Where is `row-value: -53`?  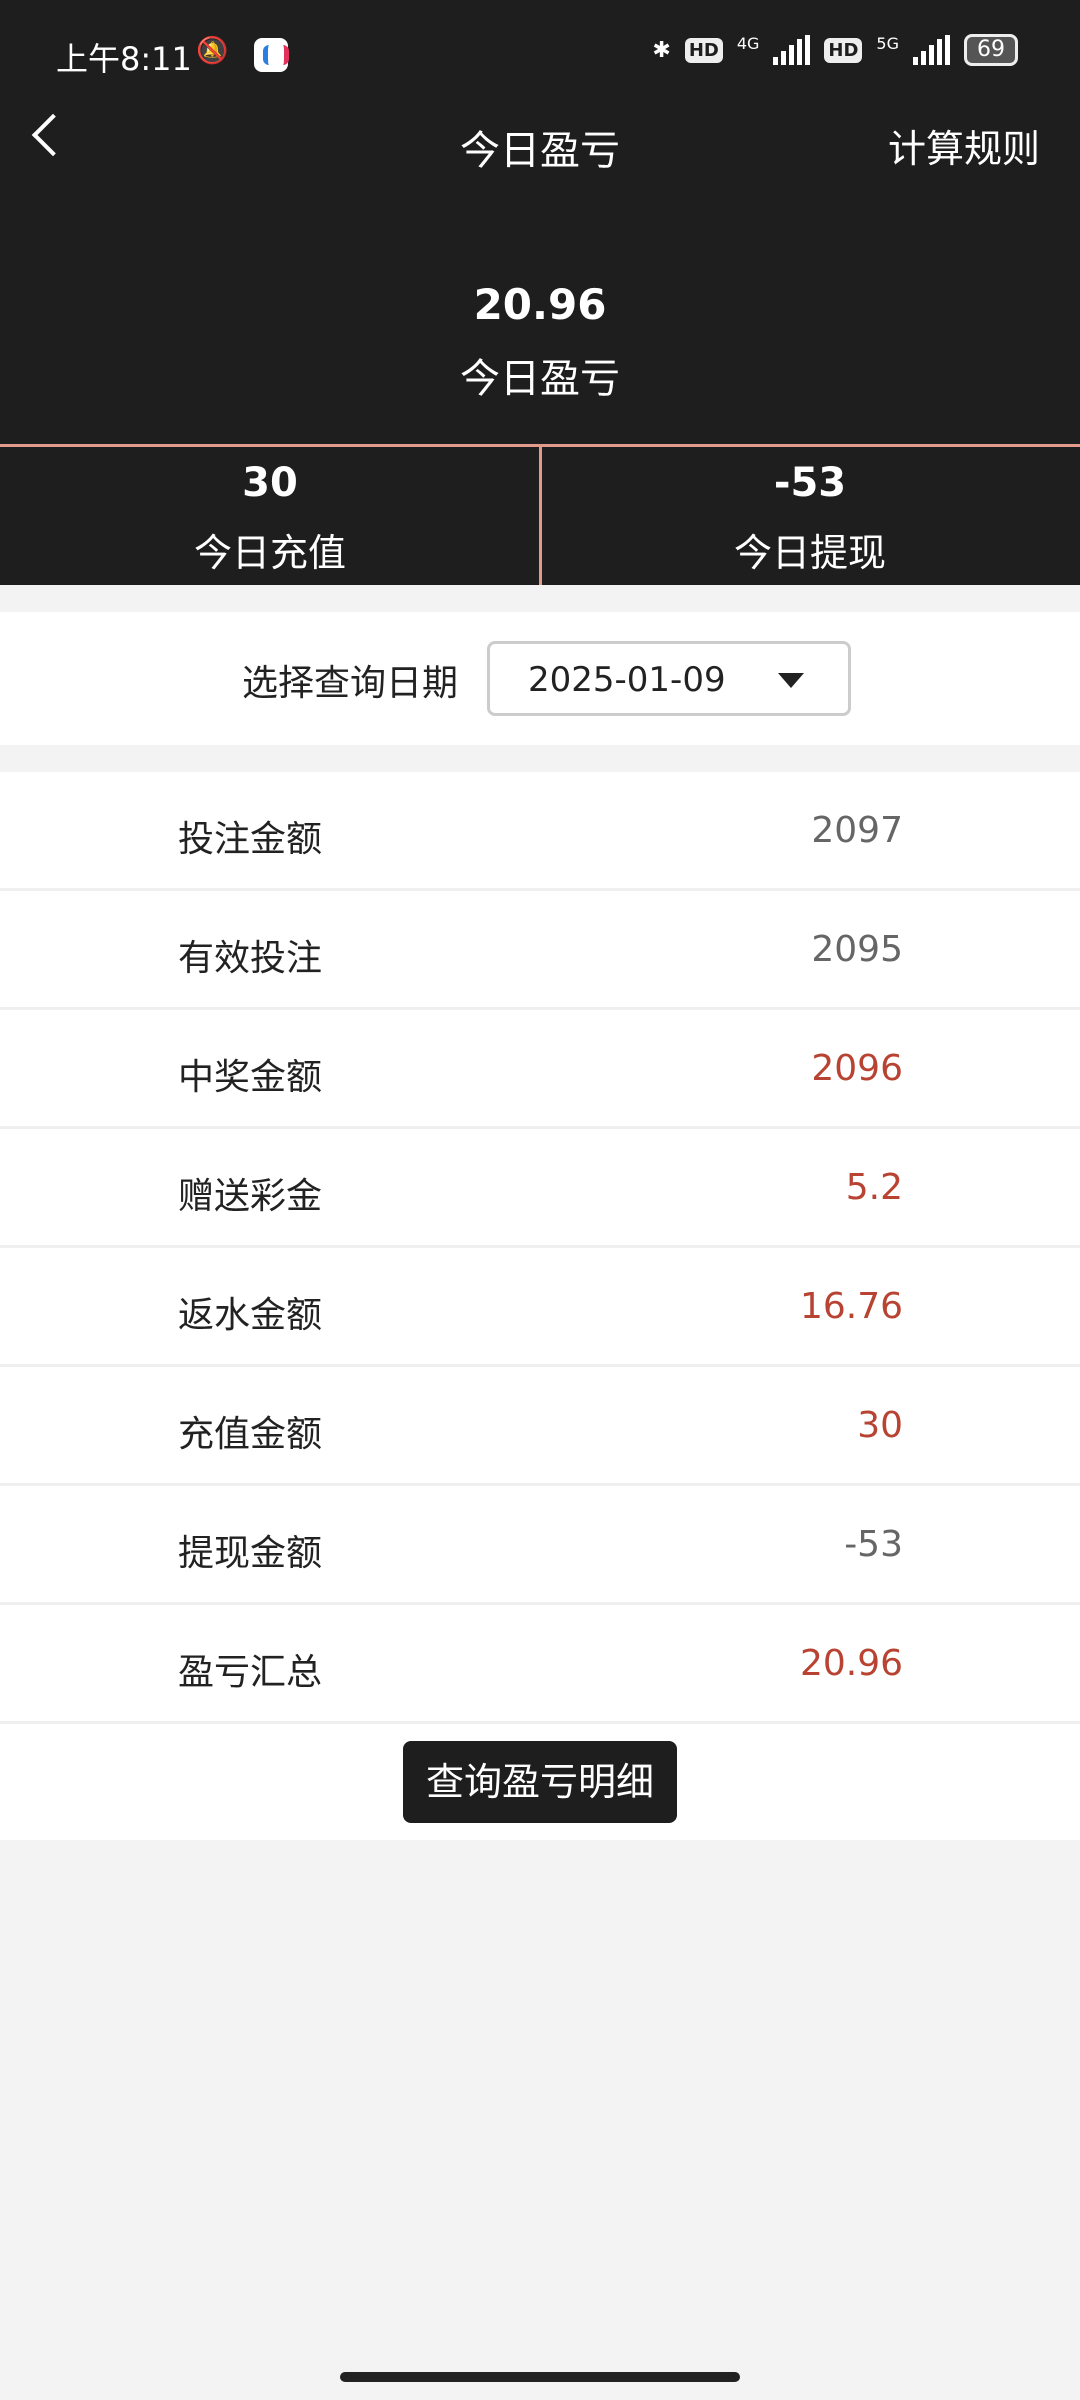
row-value: -53 is located at coordinates (873, 1544).